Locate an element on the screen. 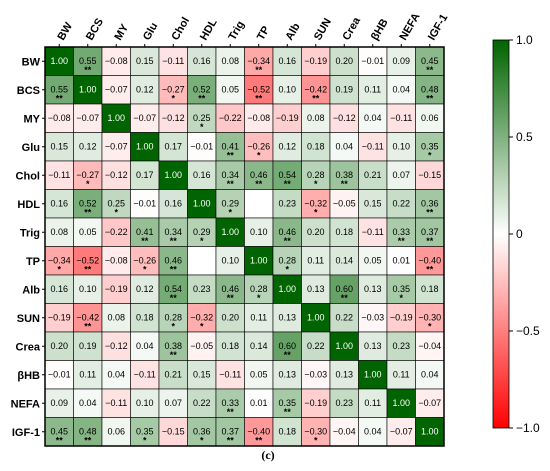 The image size is (550, 471). column-label: Crea is located at coordinates (351, 29).